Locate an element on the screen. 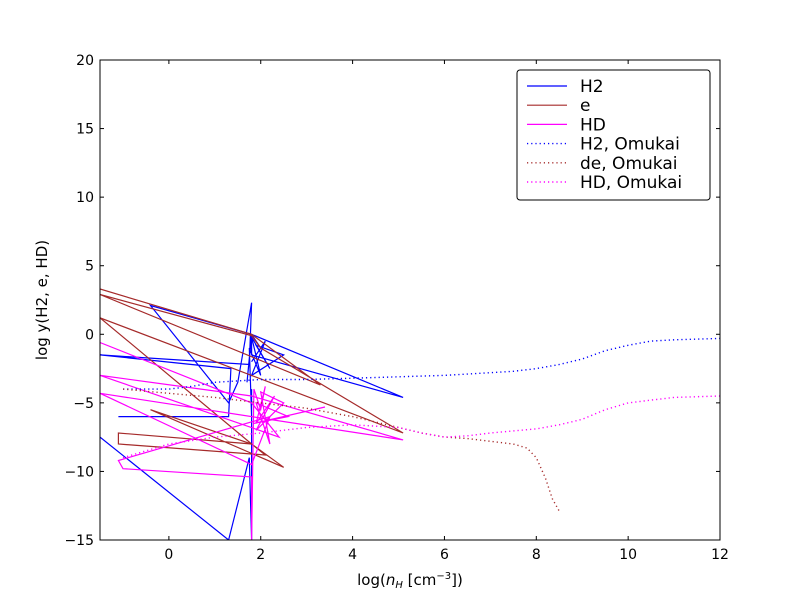  y-tick-label: −10 is located at coordinates (79, 472).